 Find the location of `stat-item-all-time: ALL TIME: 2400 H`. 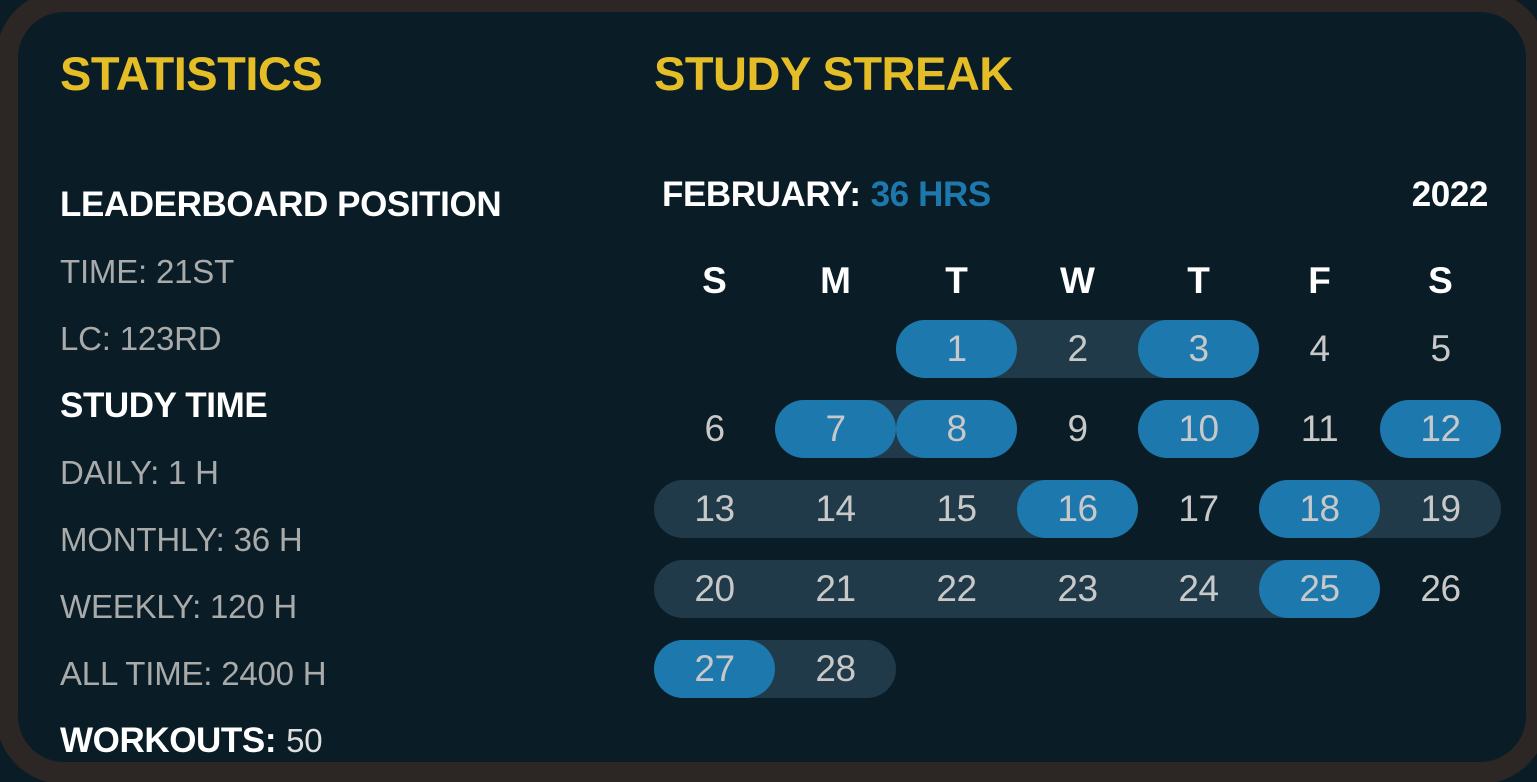

stat-item-all-time: ALL TIME: 2400 H is located at coordinates (360, 677).